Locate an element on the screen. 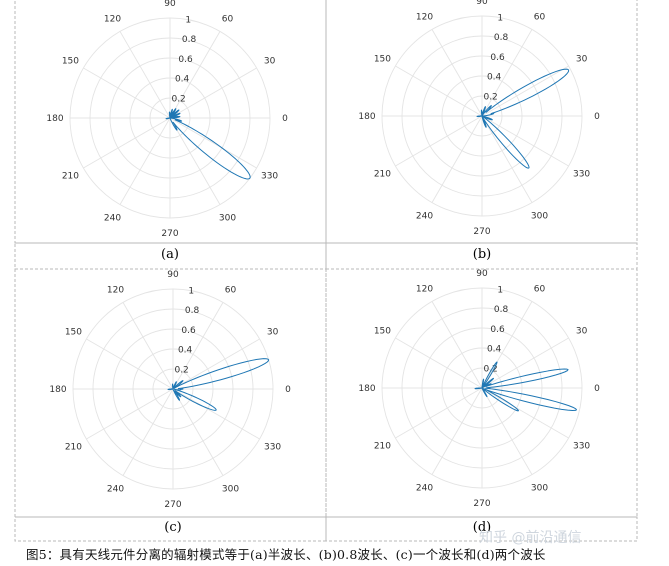 The image size is (669, 566). panel-label-a: (a) is located at coordinates (170, 254).